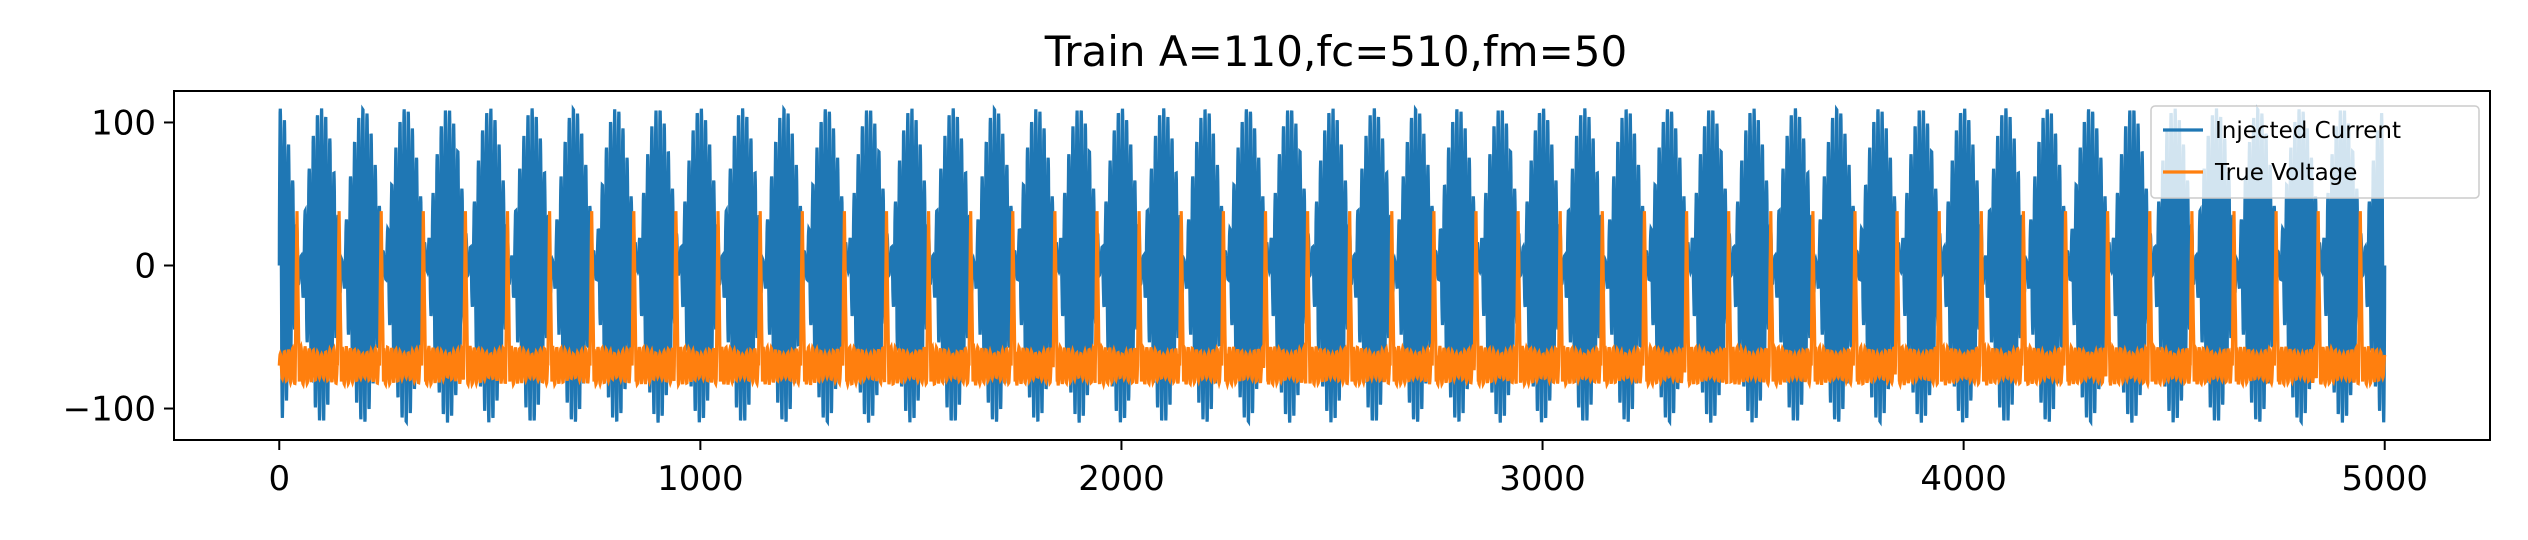 Image resolution: width=2528 pixels, height=540 pixels. What do you see at coordinates (2384, 479) in the screenshot?
I see `x-tick-label: 5000` at bounding box center [2384, 479].